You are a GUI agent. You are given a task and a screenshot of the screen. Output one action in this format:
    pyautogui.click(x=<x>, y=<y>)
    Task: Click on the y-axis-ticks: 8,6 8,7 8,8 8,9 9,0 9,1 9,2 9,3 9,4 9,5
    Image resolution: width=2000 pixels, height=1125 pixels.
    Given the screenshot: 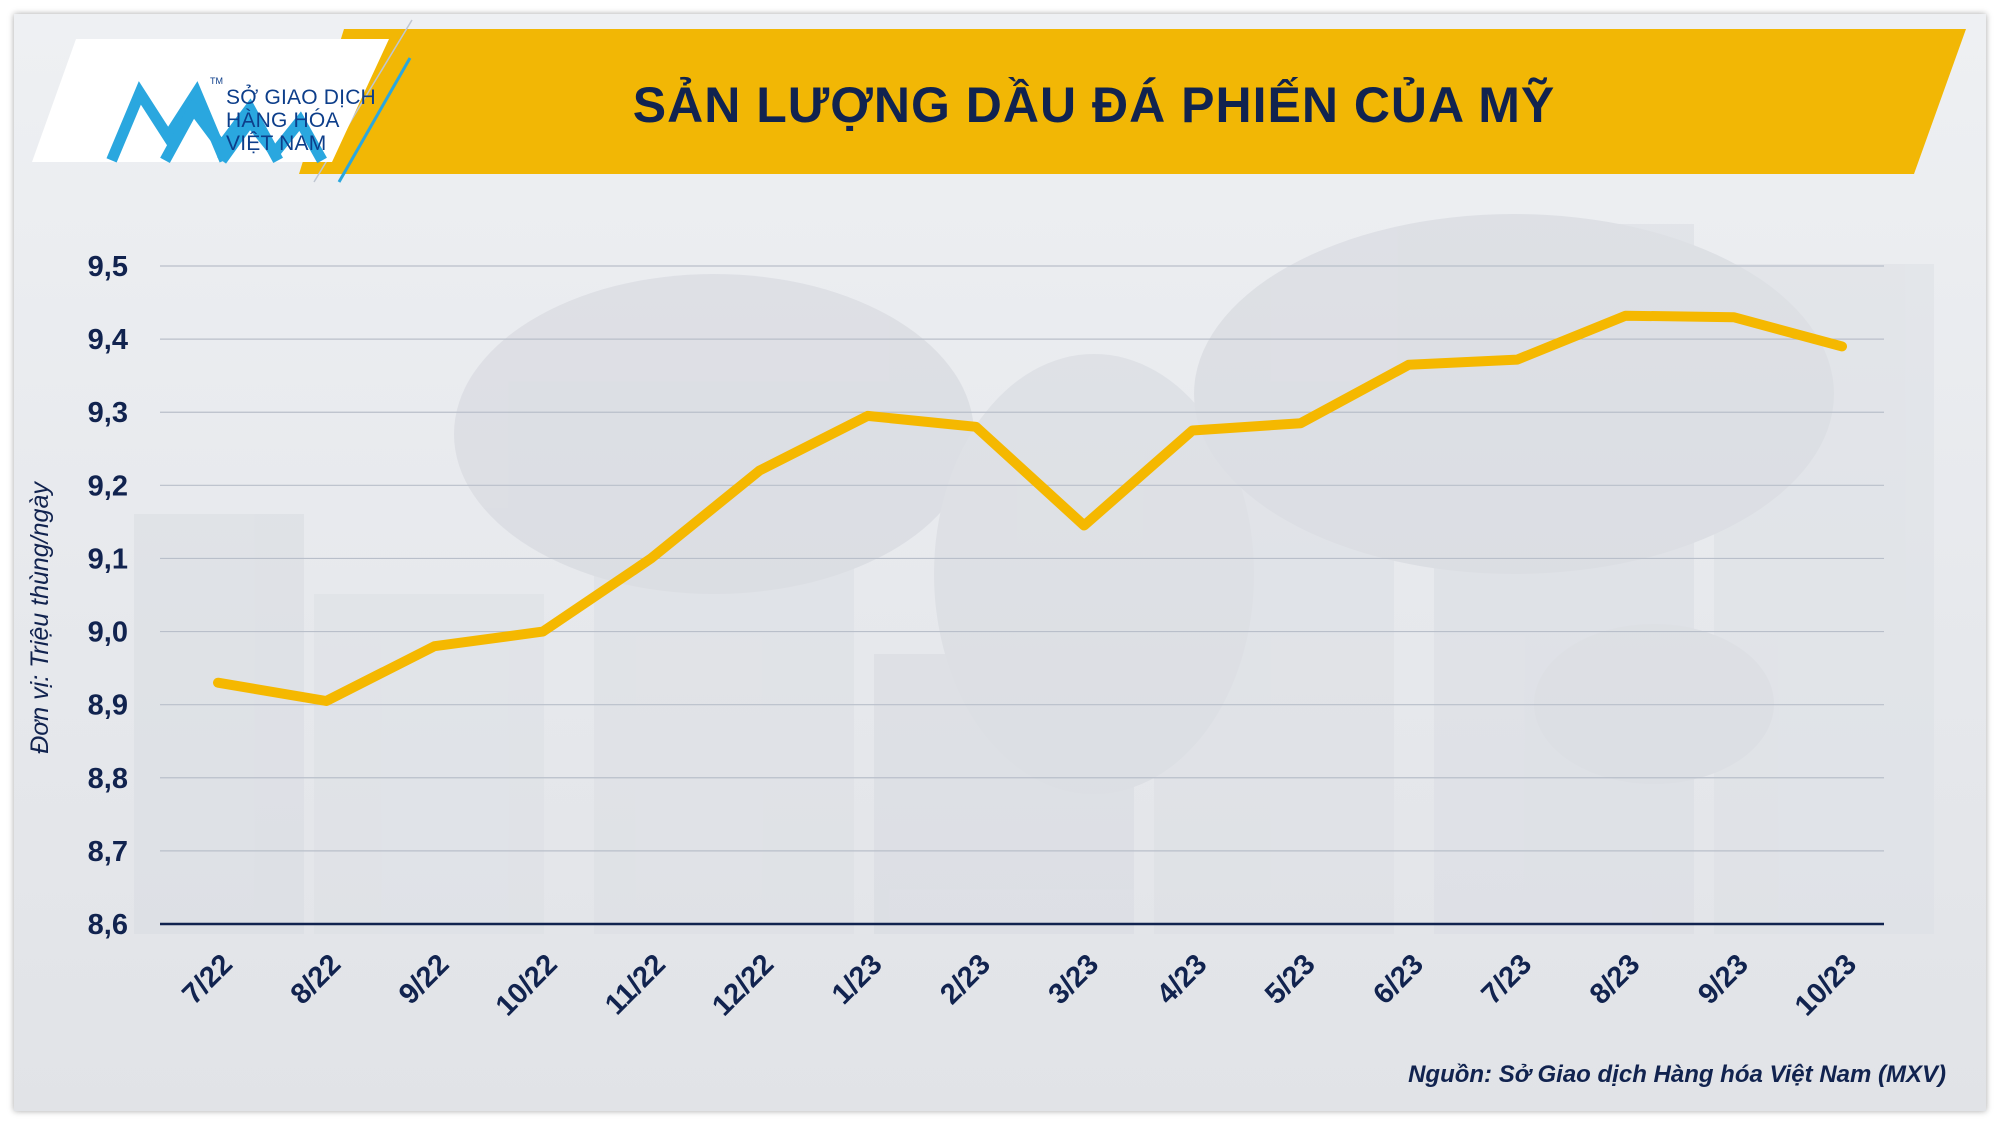 What is the action you would take?
    pyautogui.click(x=108, y=596)
    